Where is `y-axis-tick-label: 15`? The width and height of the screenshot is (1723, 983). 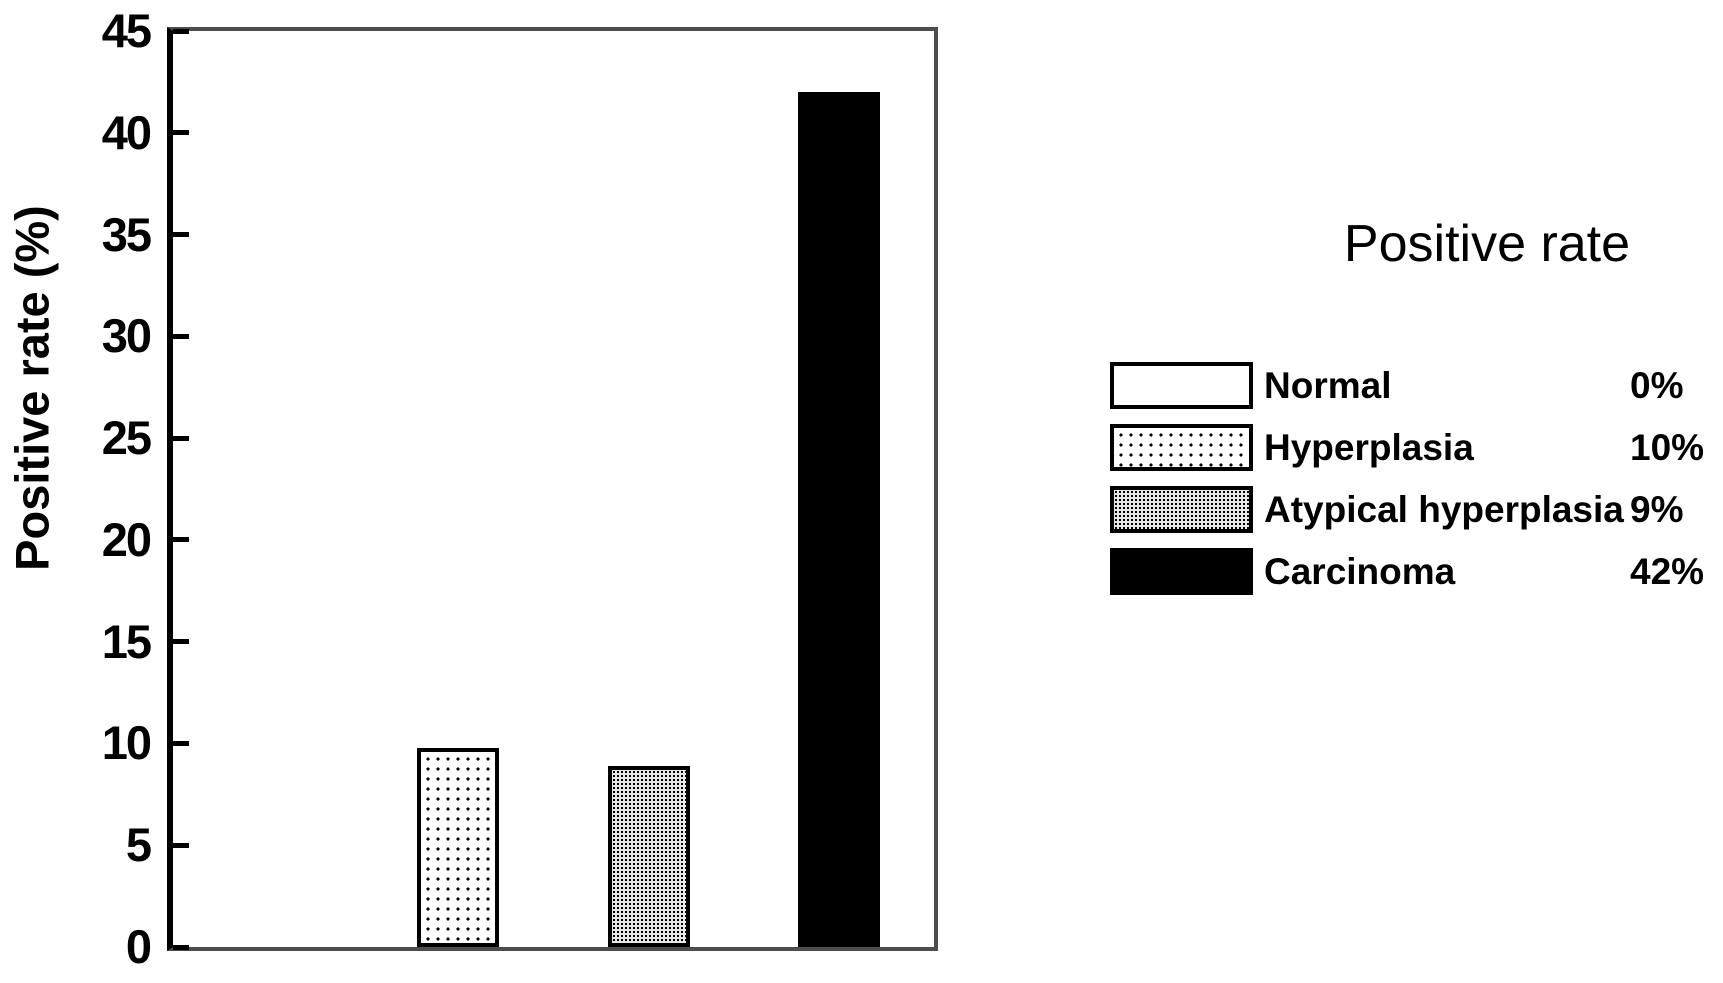 y-axis-tick-label: 15 is located at coordinates (126, 641).